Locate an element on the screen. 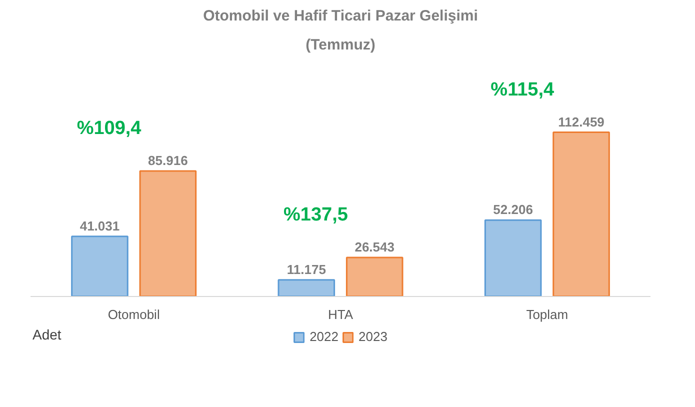  legend-label: 2022 is located at coordinates (324, 336).